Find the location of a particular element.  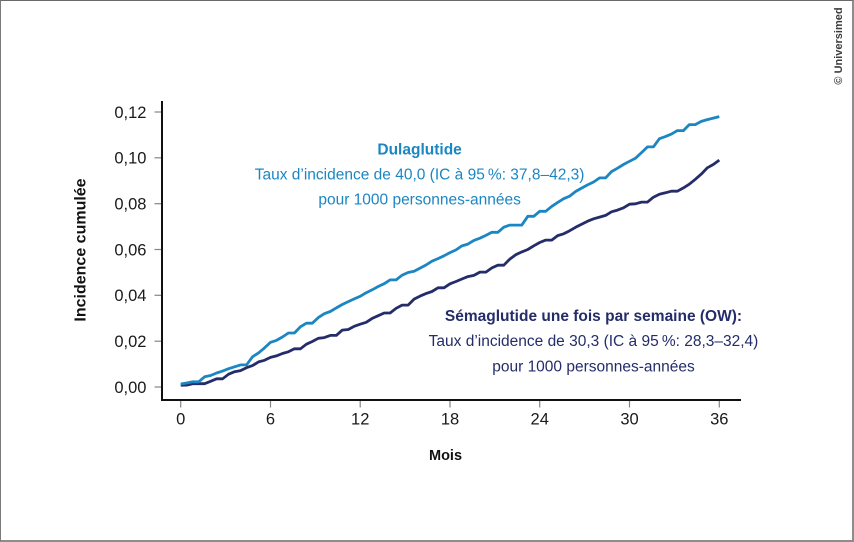

svg-text: 0,02 is located at coordinates (130, 342).